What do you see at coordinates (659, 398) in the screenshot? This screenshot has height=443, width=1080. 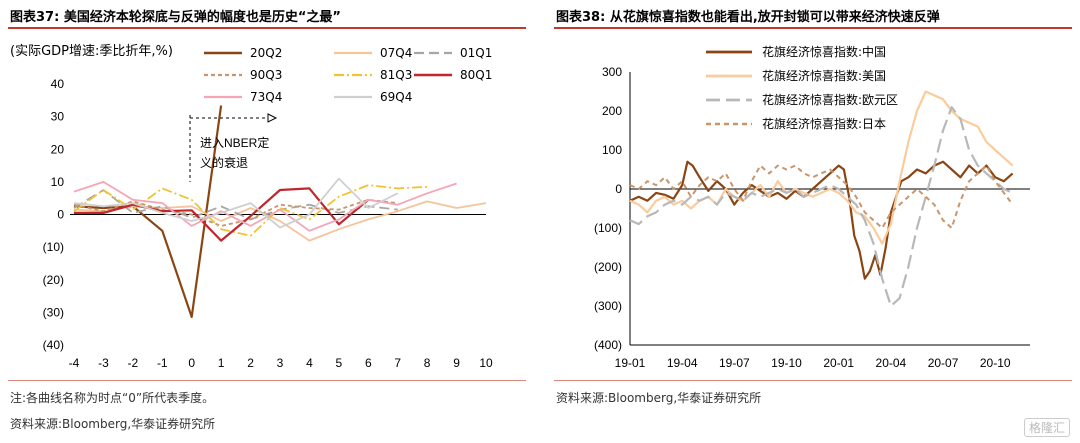 I see `right-source: 资料来源:Bloomberg,华泰证券研究所` at bounding box center [659, 398].